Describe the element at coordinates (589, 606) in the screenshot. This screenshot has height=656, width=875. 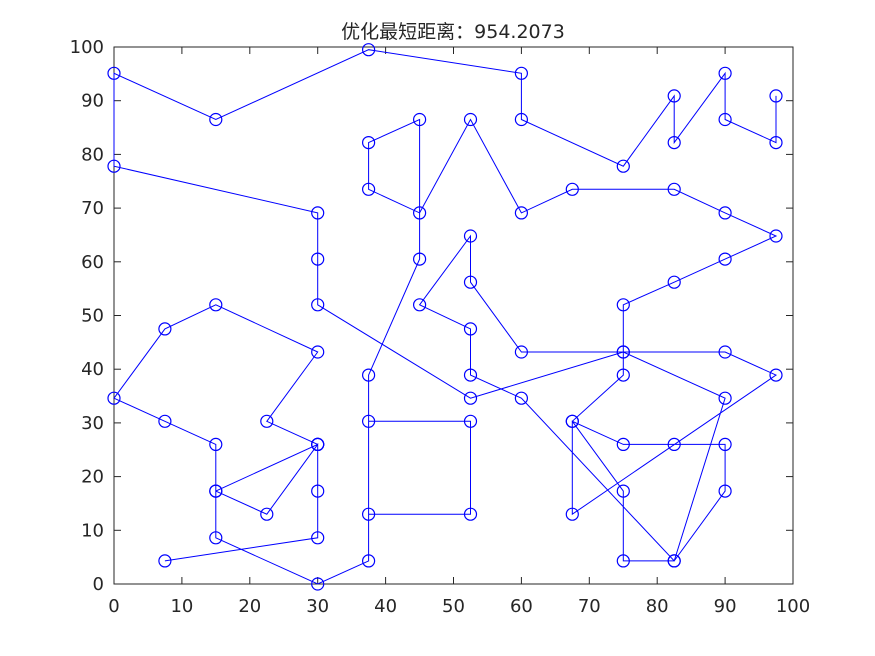
I see `x-tick-label: 70` at that location.